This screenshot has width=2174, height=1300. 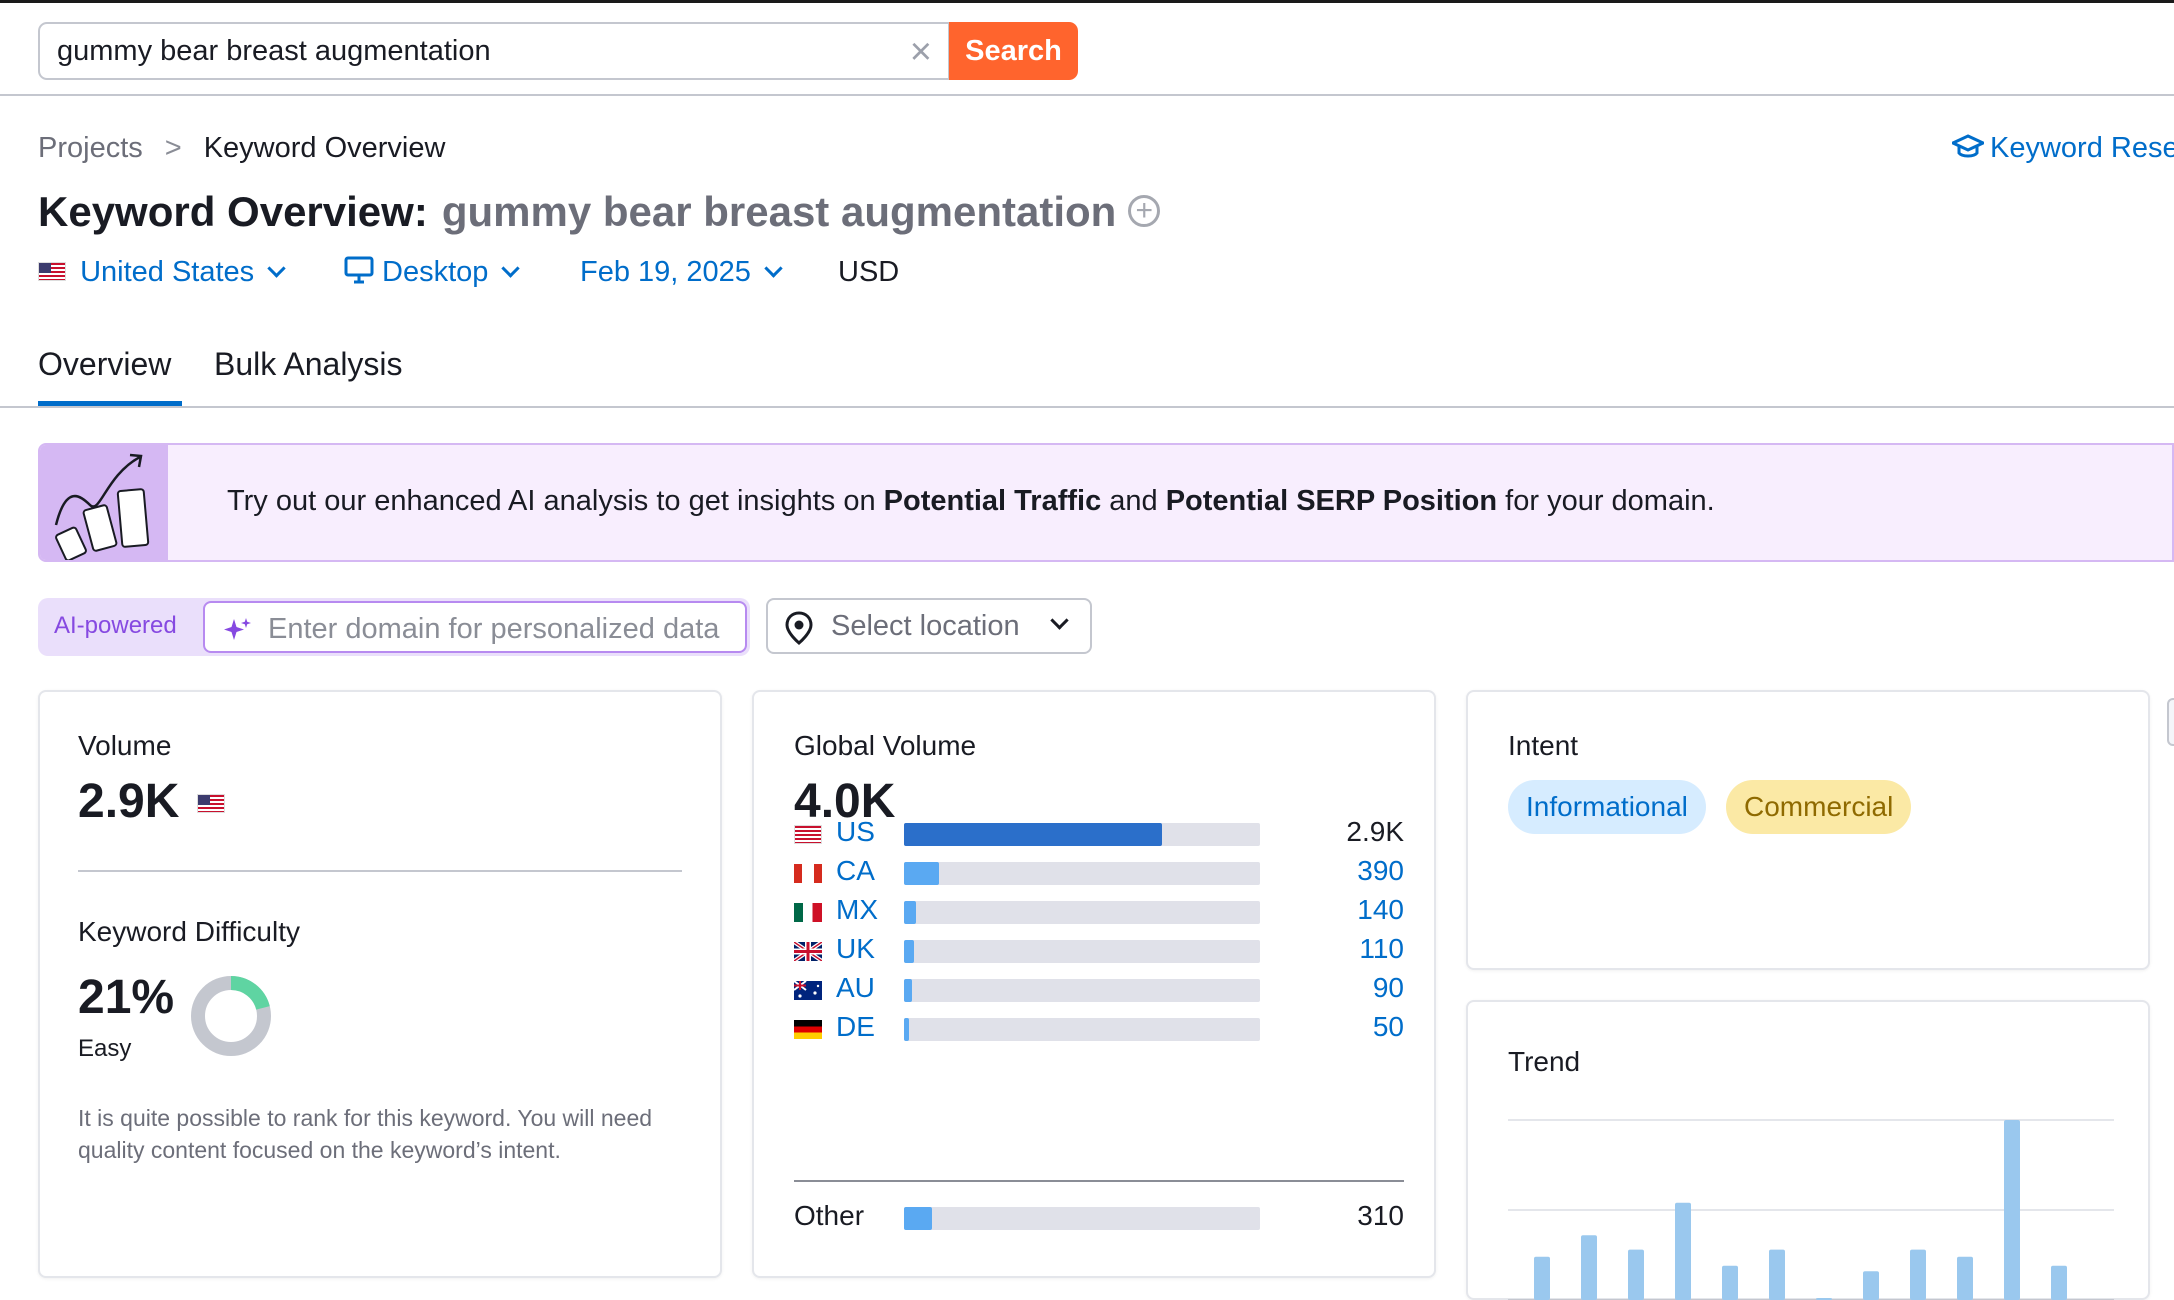 What do you see at coordinates (2082, 148) in the screenshot?
I see `keyword-research-label: Keyword Rese` at bounding box center [2082, 148].